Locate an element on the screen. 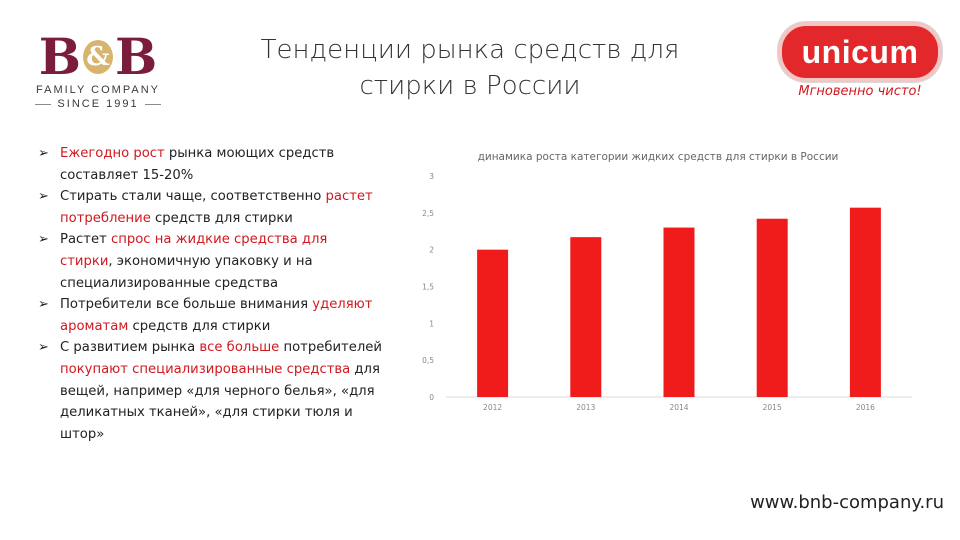 Image resolution: width=960 pixels, height=540 pixels. x-tick-label: 2016 is located at coordinates (865, 407).